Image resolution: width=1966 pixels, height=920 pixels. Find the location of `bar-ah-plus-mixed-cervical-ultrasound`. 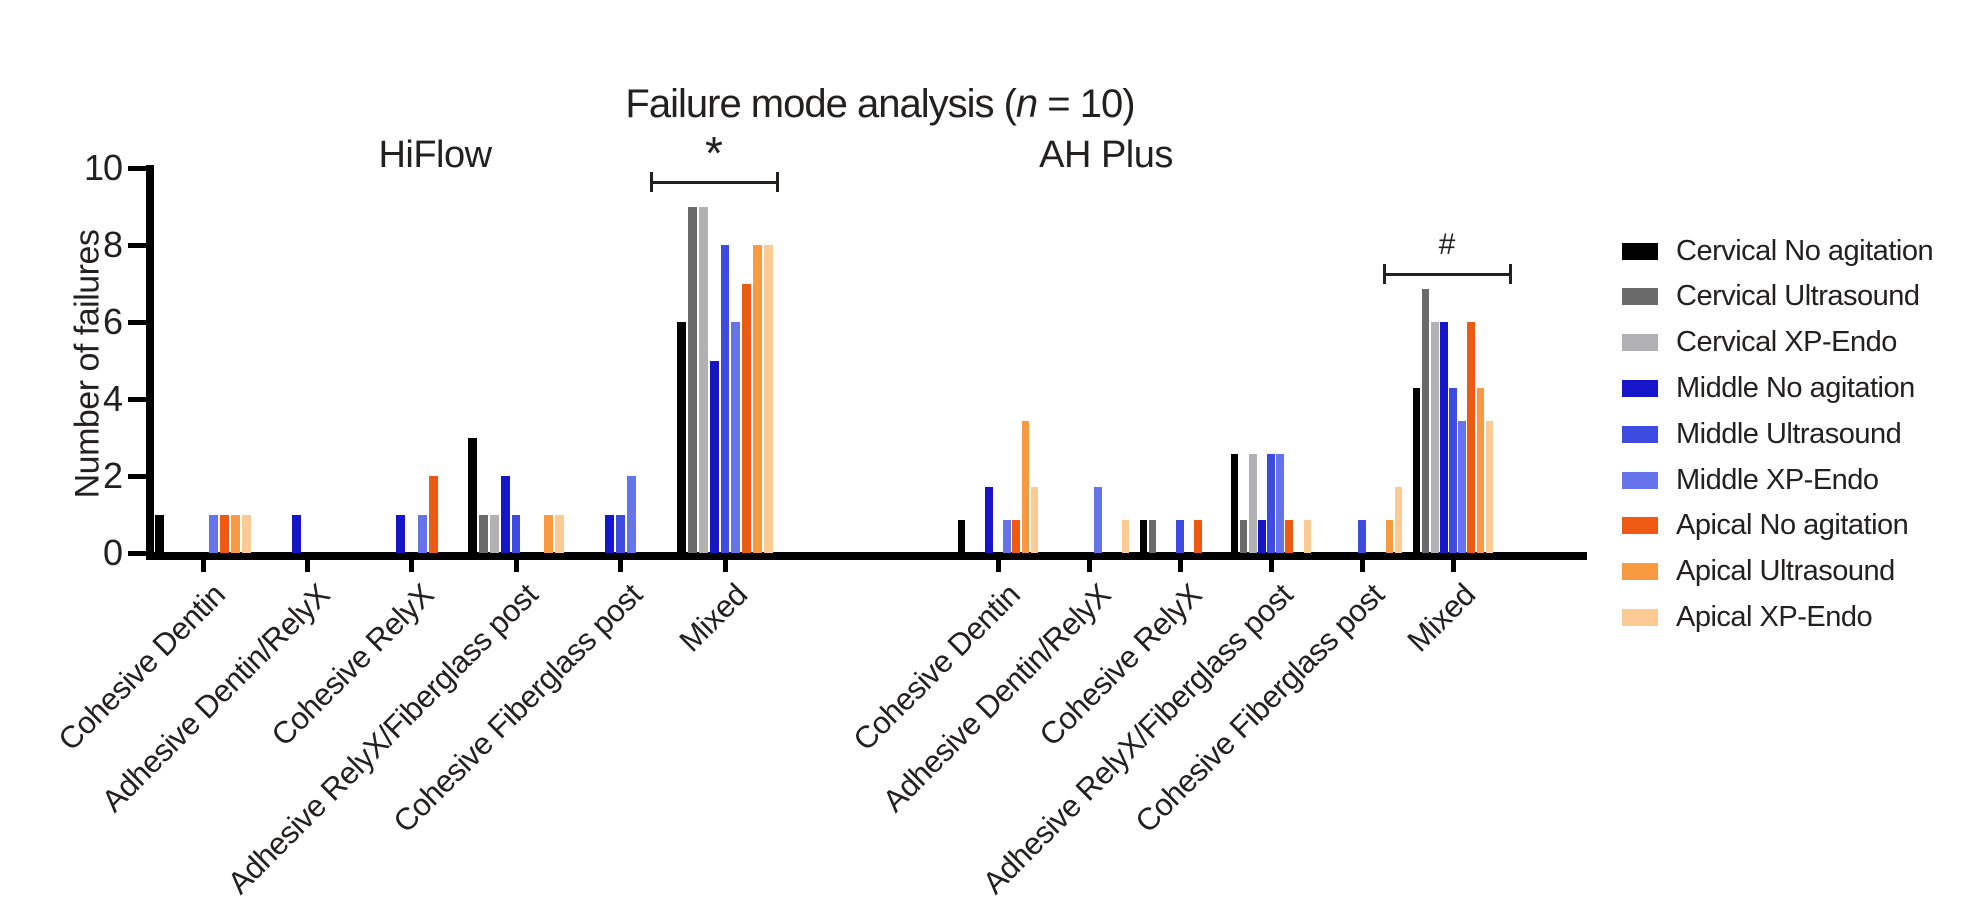

bar-ah-plus-mixed-cervical-ultrasound is located at coordinates (1425, 421).